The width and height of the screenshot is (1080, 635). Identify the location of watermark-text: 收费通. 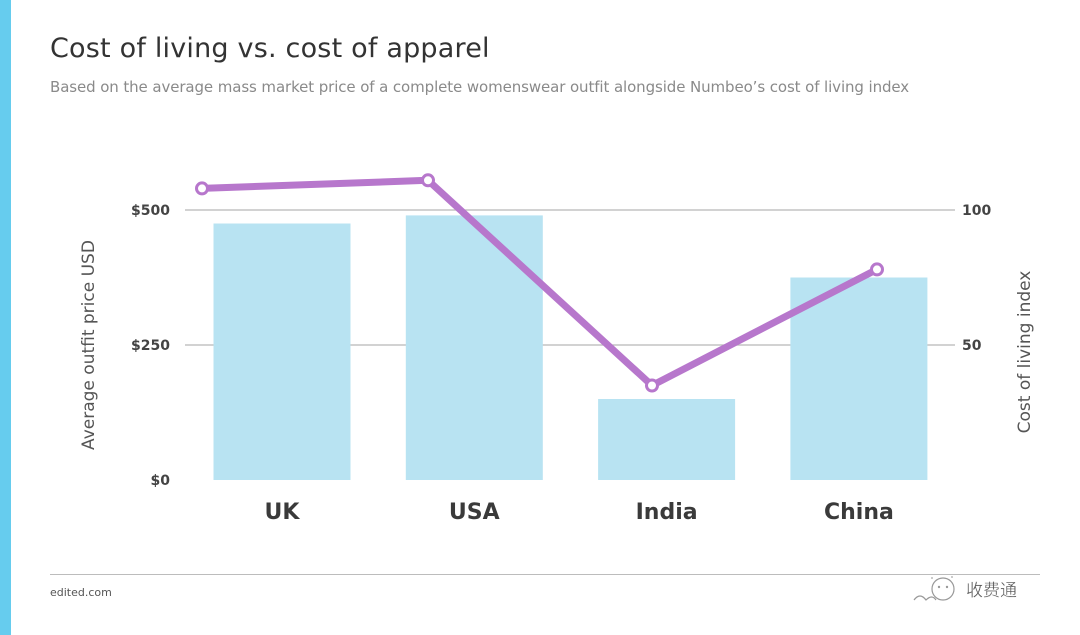
(991, 590).